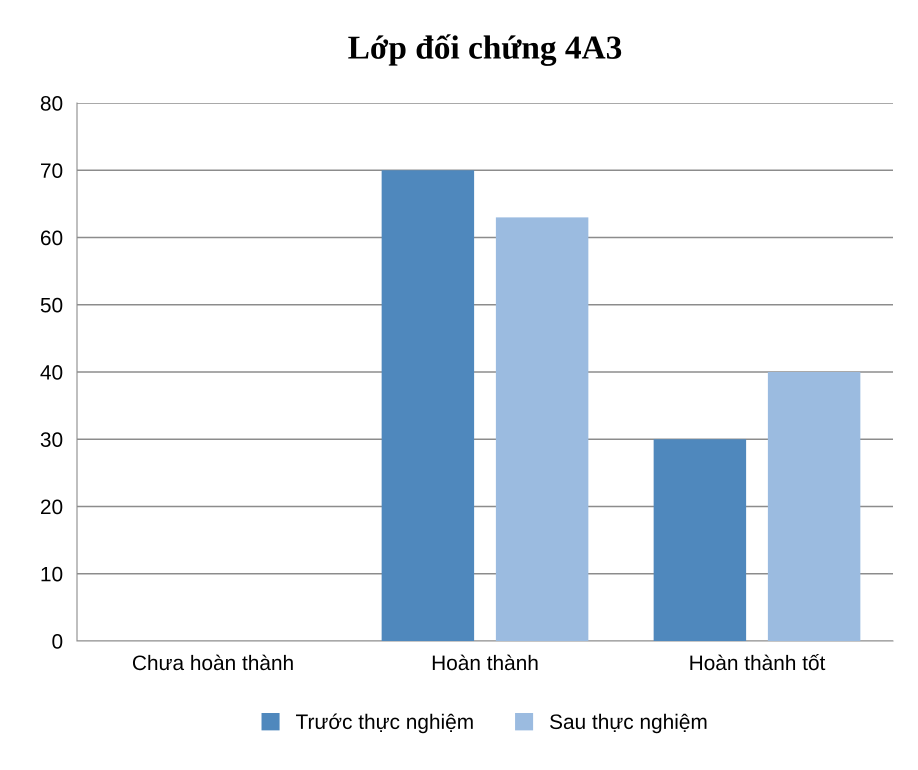 The height and width of the screenshot is (770, 918). Describe the element at coordinates (384, 724) in the screenshot. I see `legend-label: Trước thực nghiệm` at that location.